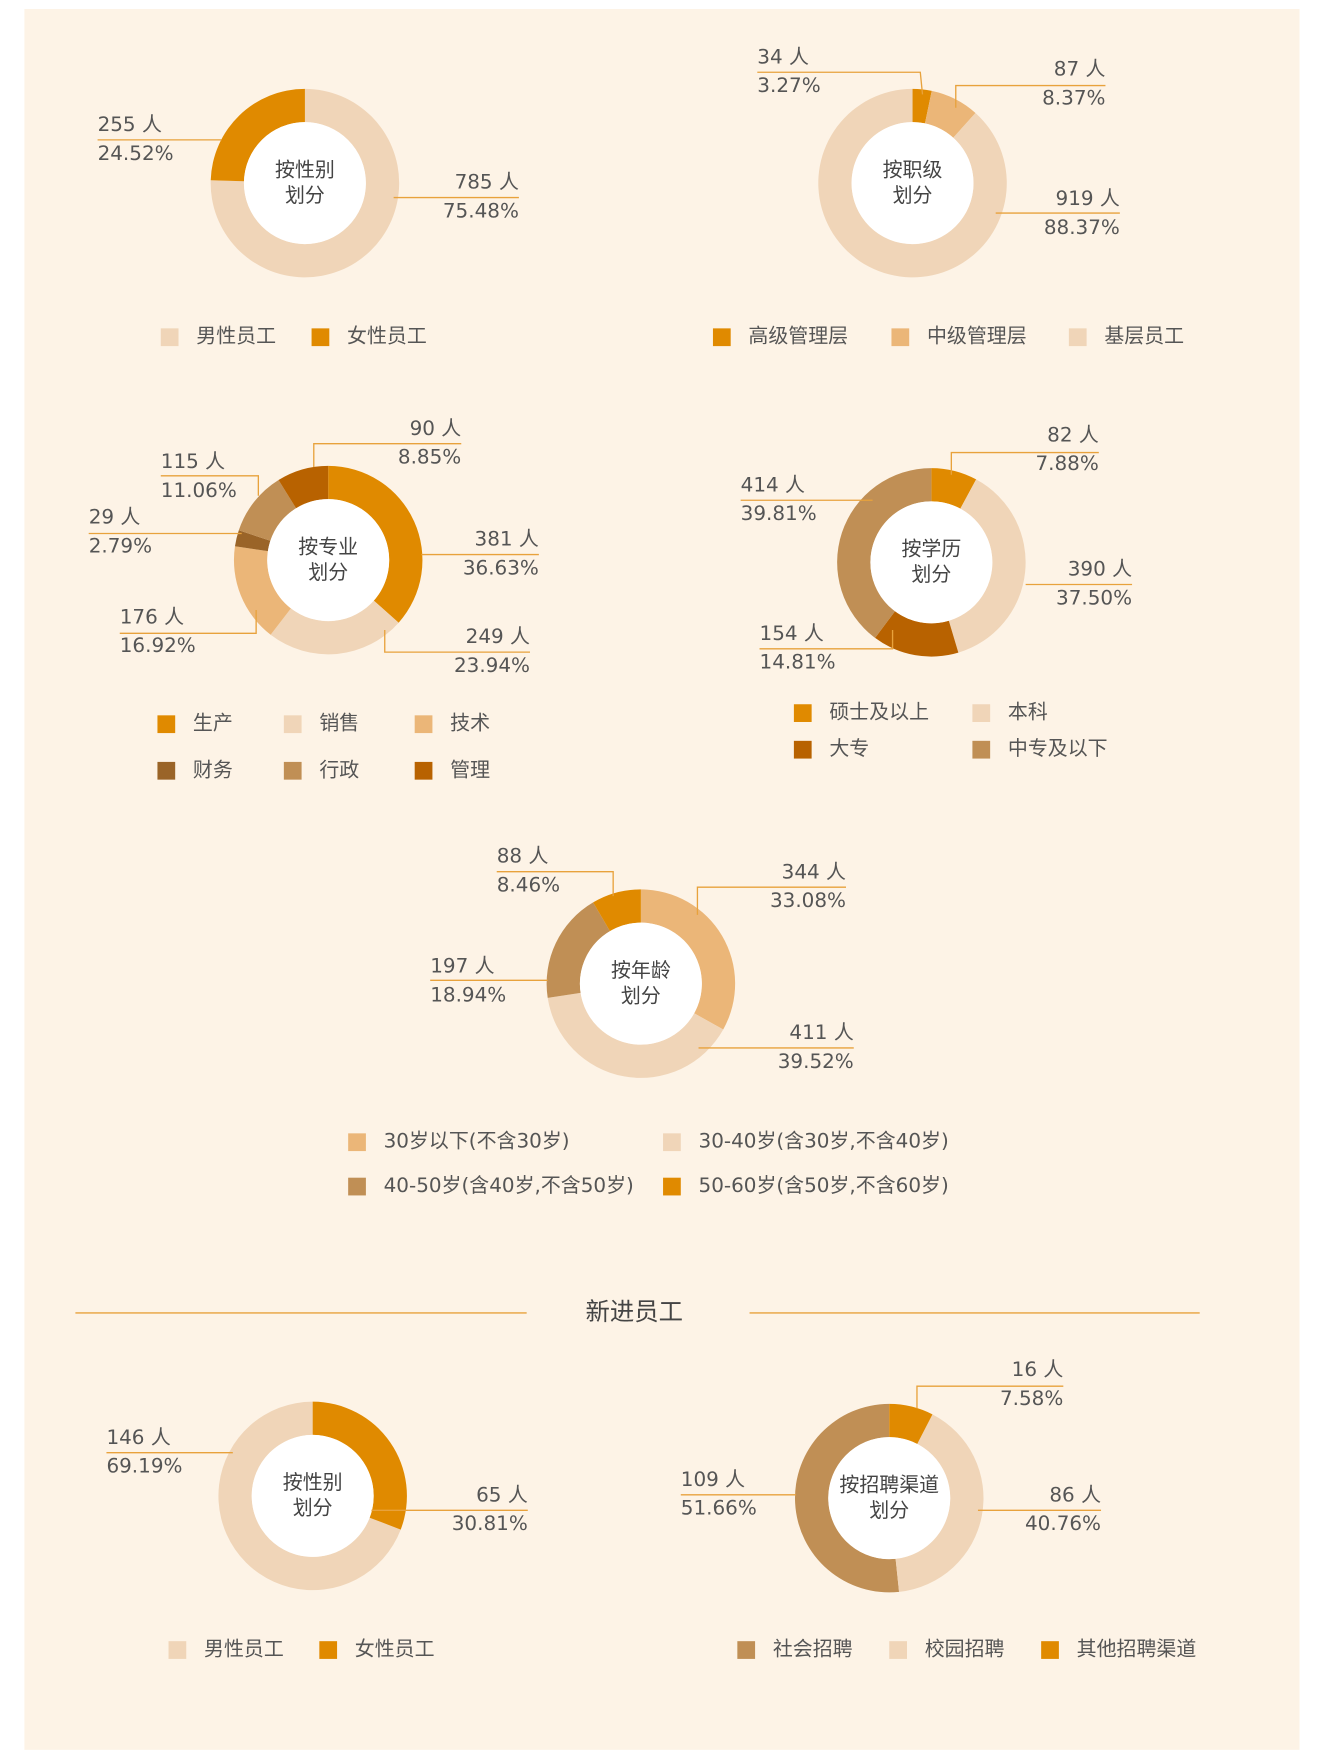 The image size is (1325, 1750). I want to click on value-label: 7.58%, so click(1031, 1398).